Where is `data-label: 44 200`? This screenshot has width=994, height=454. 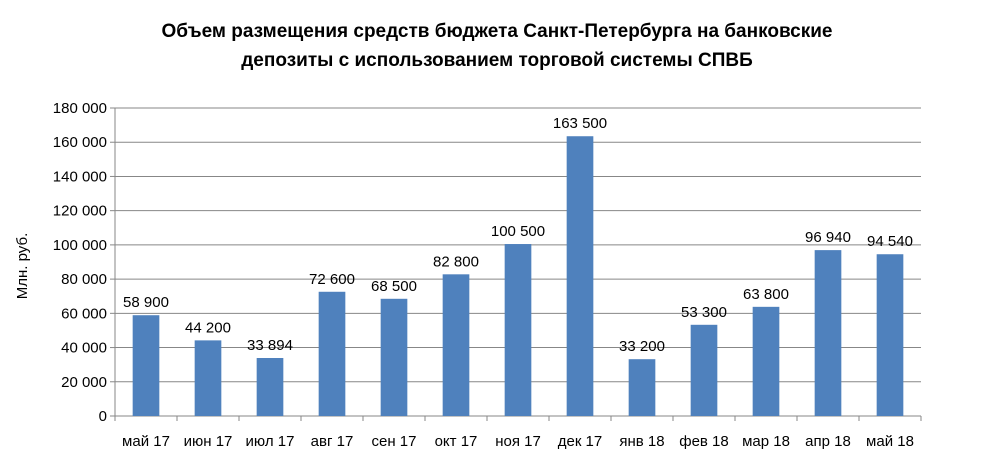
data-label: 44 200 is located at coordinates (208, 327).